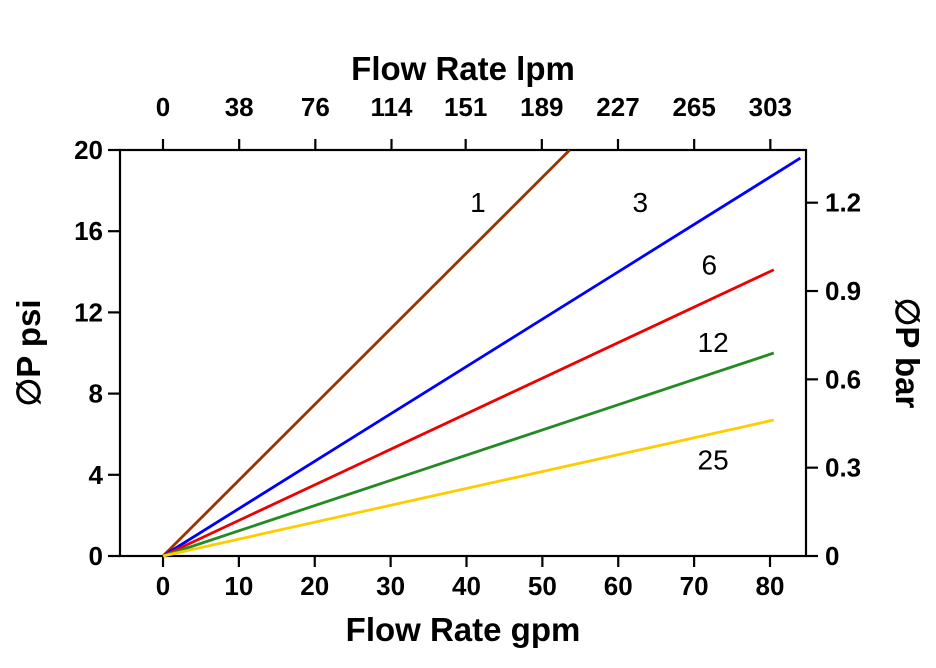 The image size is (936, 668). I want to click on series-label-3: 3, so click(640, 202).